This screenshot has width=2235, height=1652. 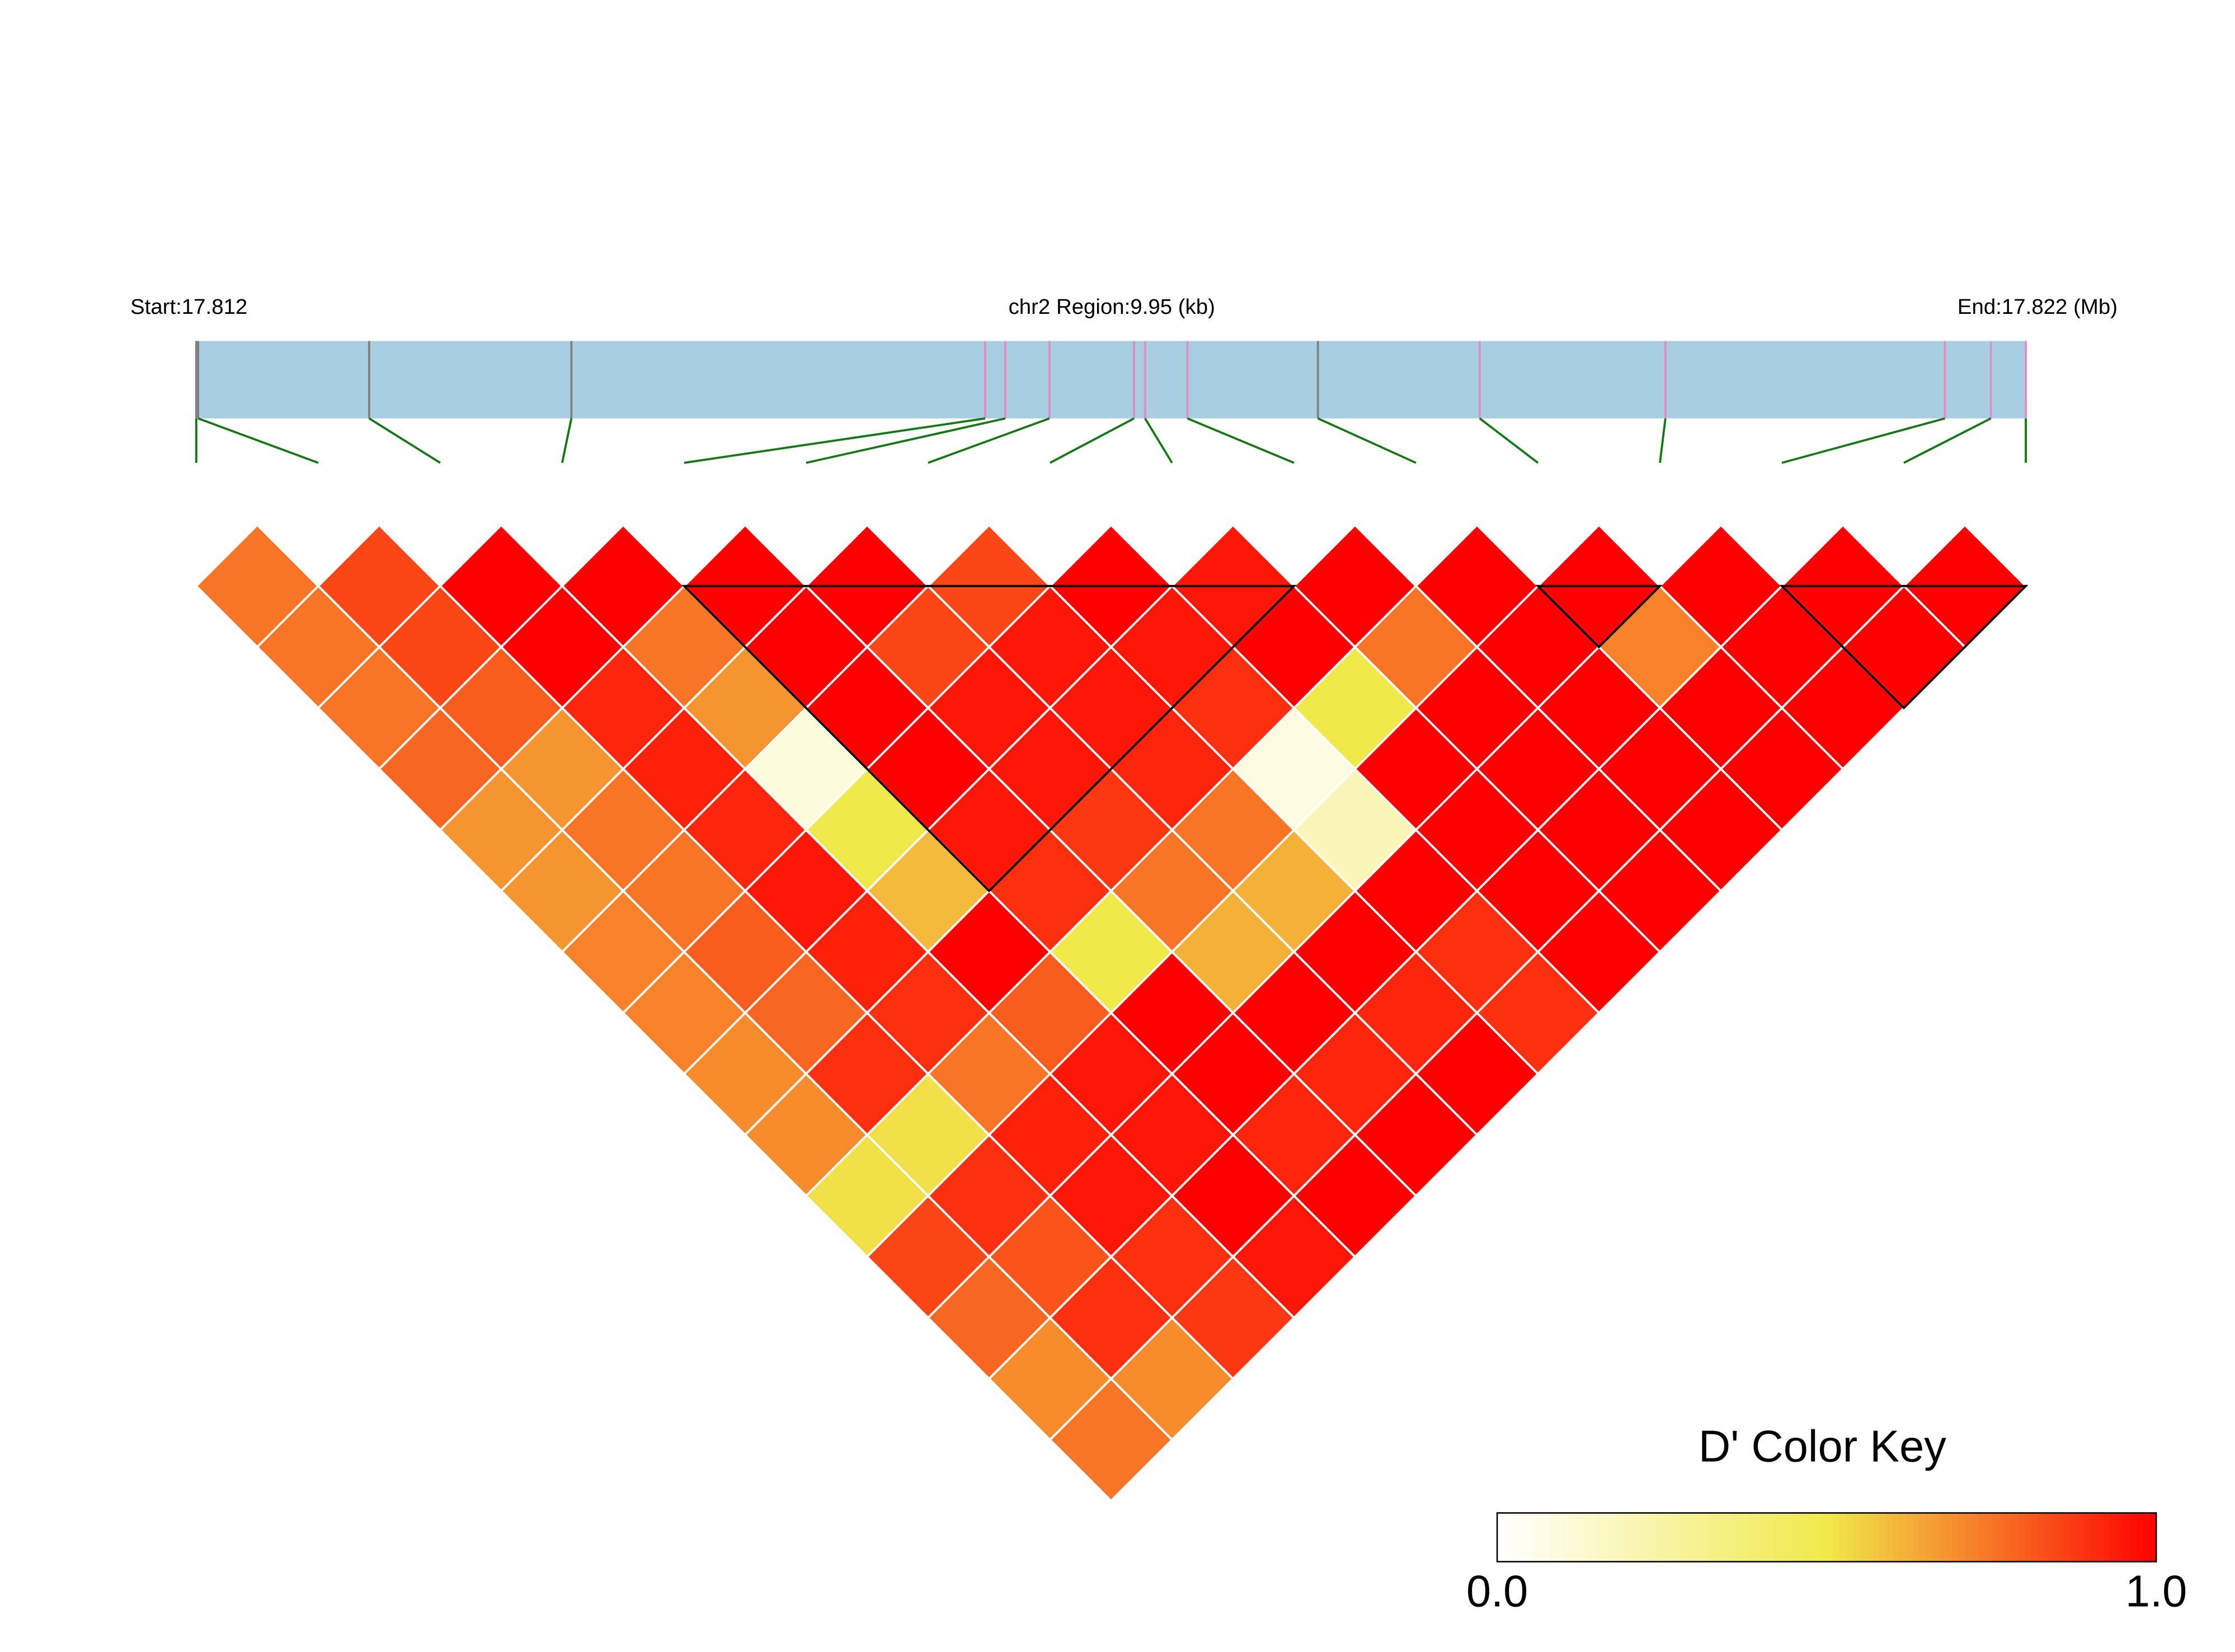 I want to click on region-label: chr2 Region:9.95 (kb), so click(x=1112, y=307).